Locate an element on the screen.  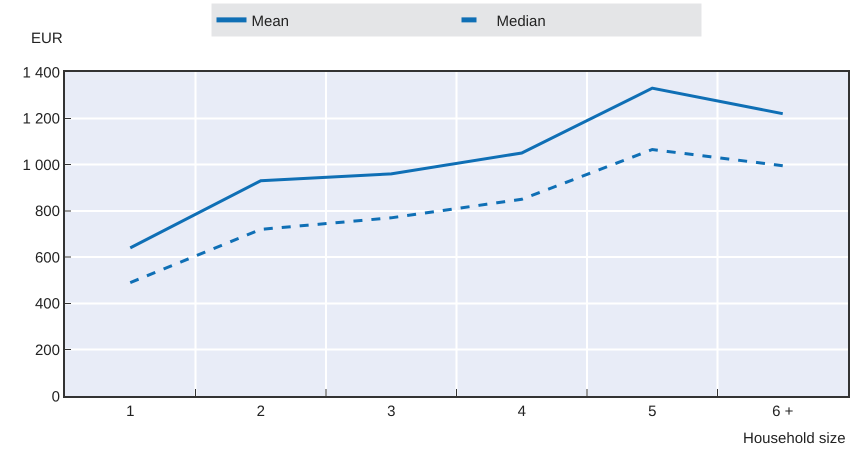
x-tick-label: 6 + is located at coordinates (783, 411).